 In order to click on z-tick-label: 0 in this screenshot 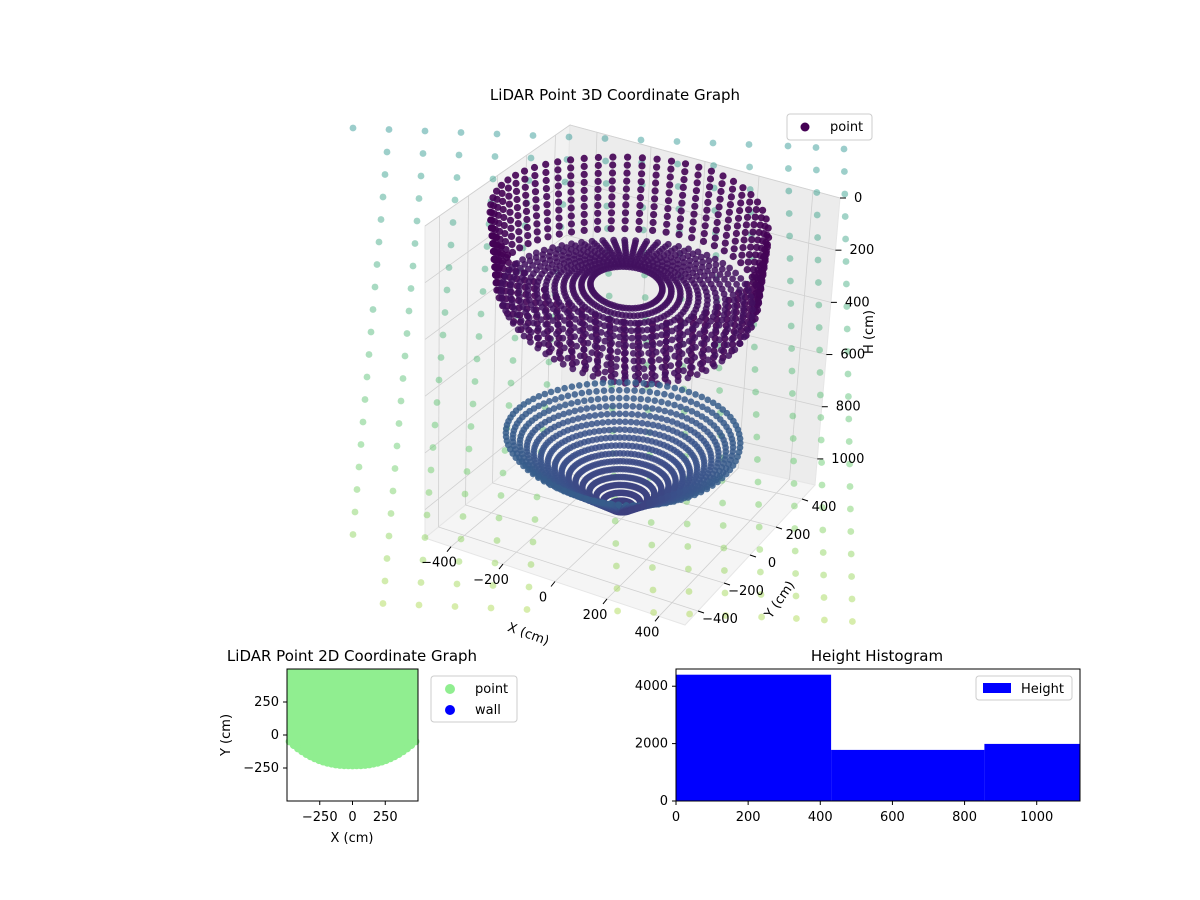, I will do `click(858, 198)`.